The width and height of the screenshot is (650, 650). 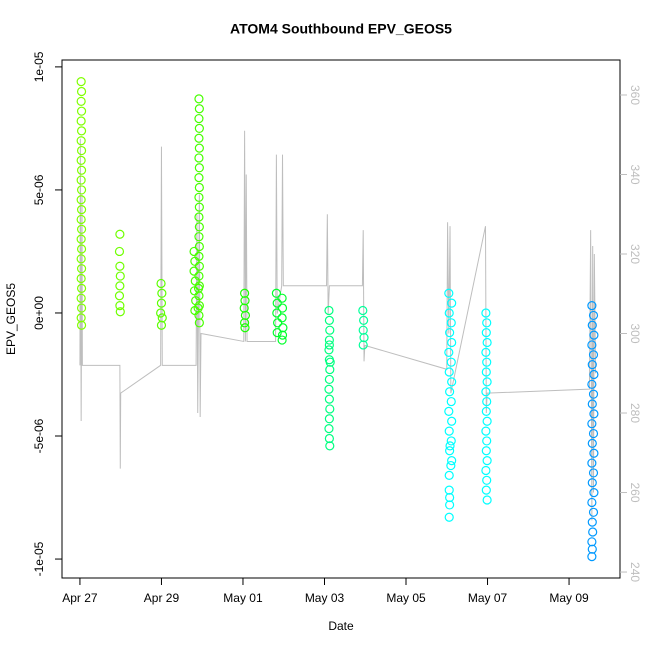 What do you see at coordinates (635, 174) in the screenshot?
I see `y2-tick-label: 340` at bounding box center [635, 174].